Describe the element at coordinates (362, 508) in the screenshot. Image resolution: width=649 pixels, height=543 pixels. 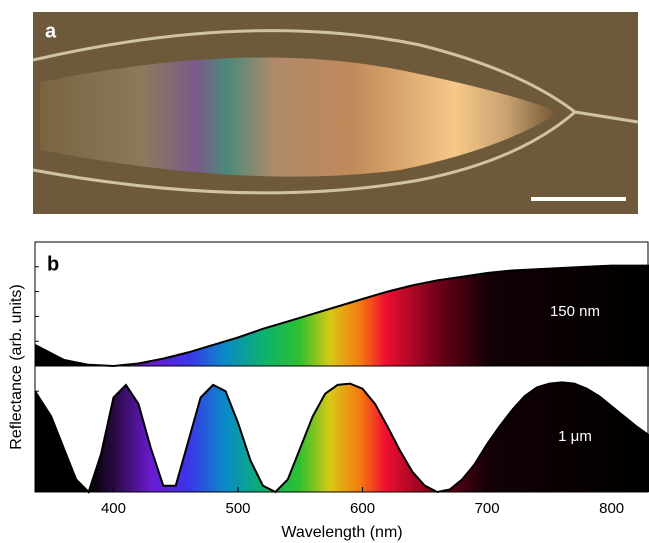
I see `x-tick-label: 600` at that location.